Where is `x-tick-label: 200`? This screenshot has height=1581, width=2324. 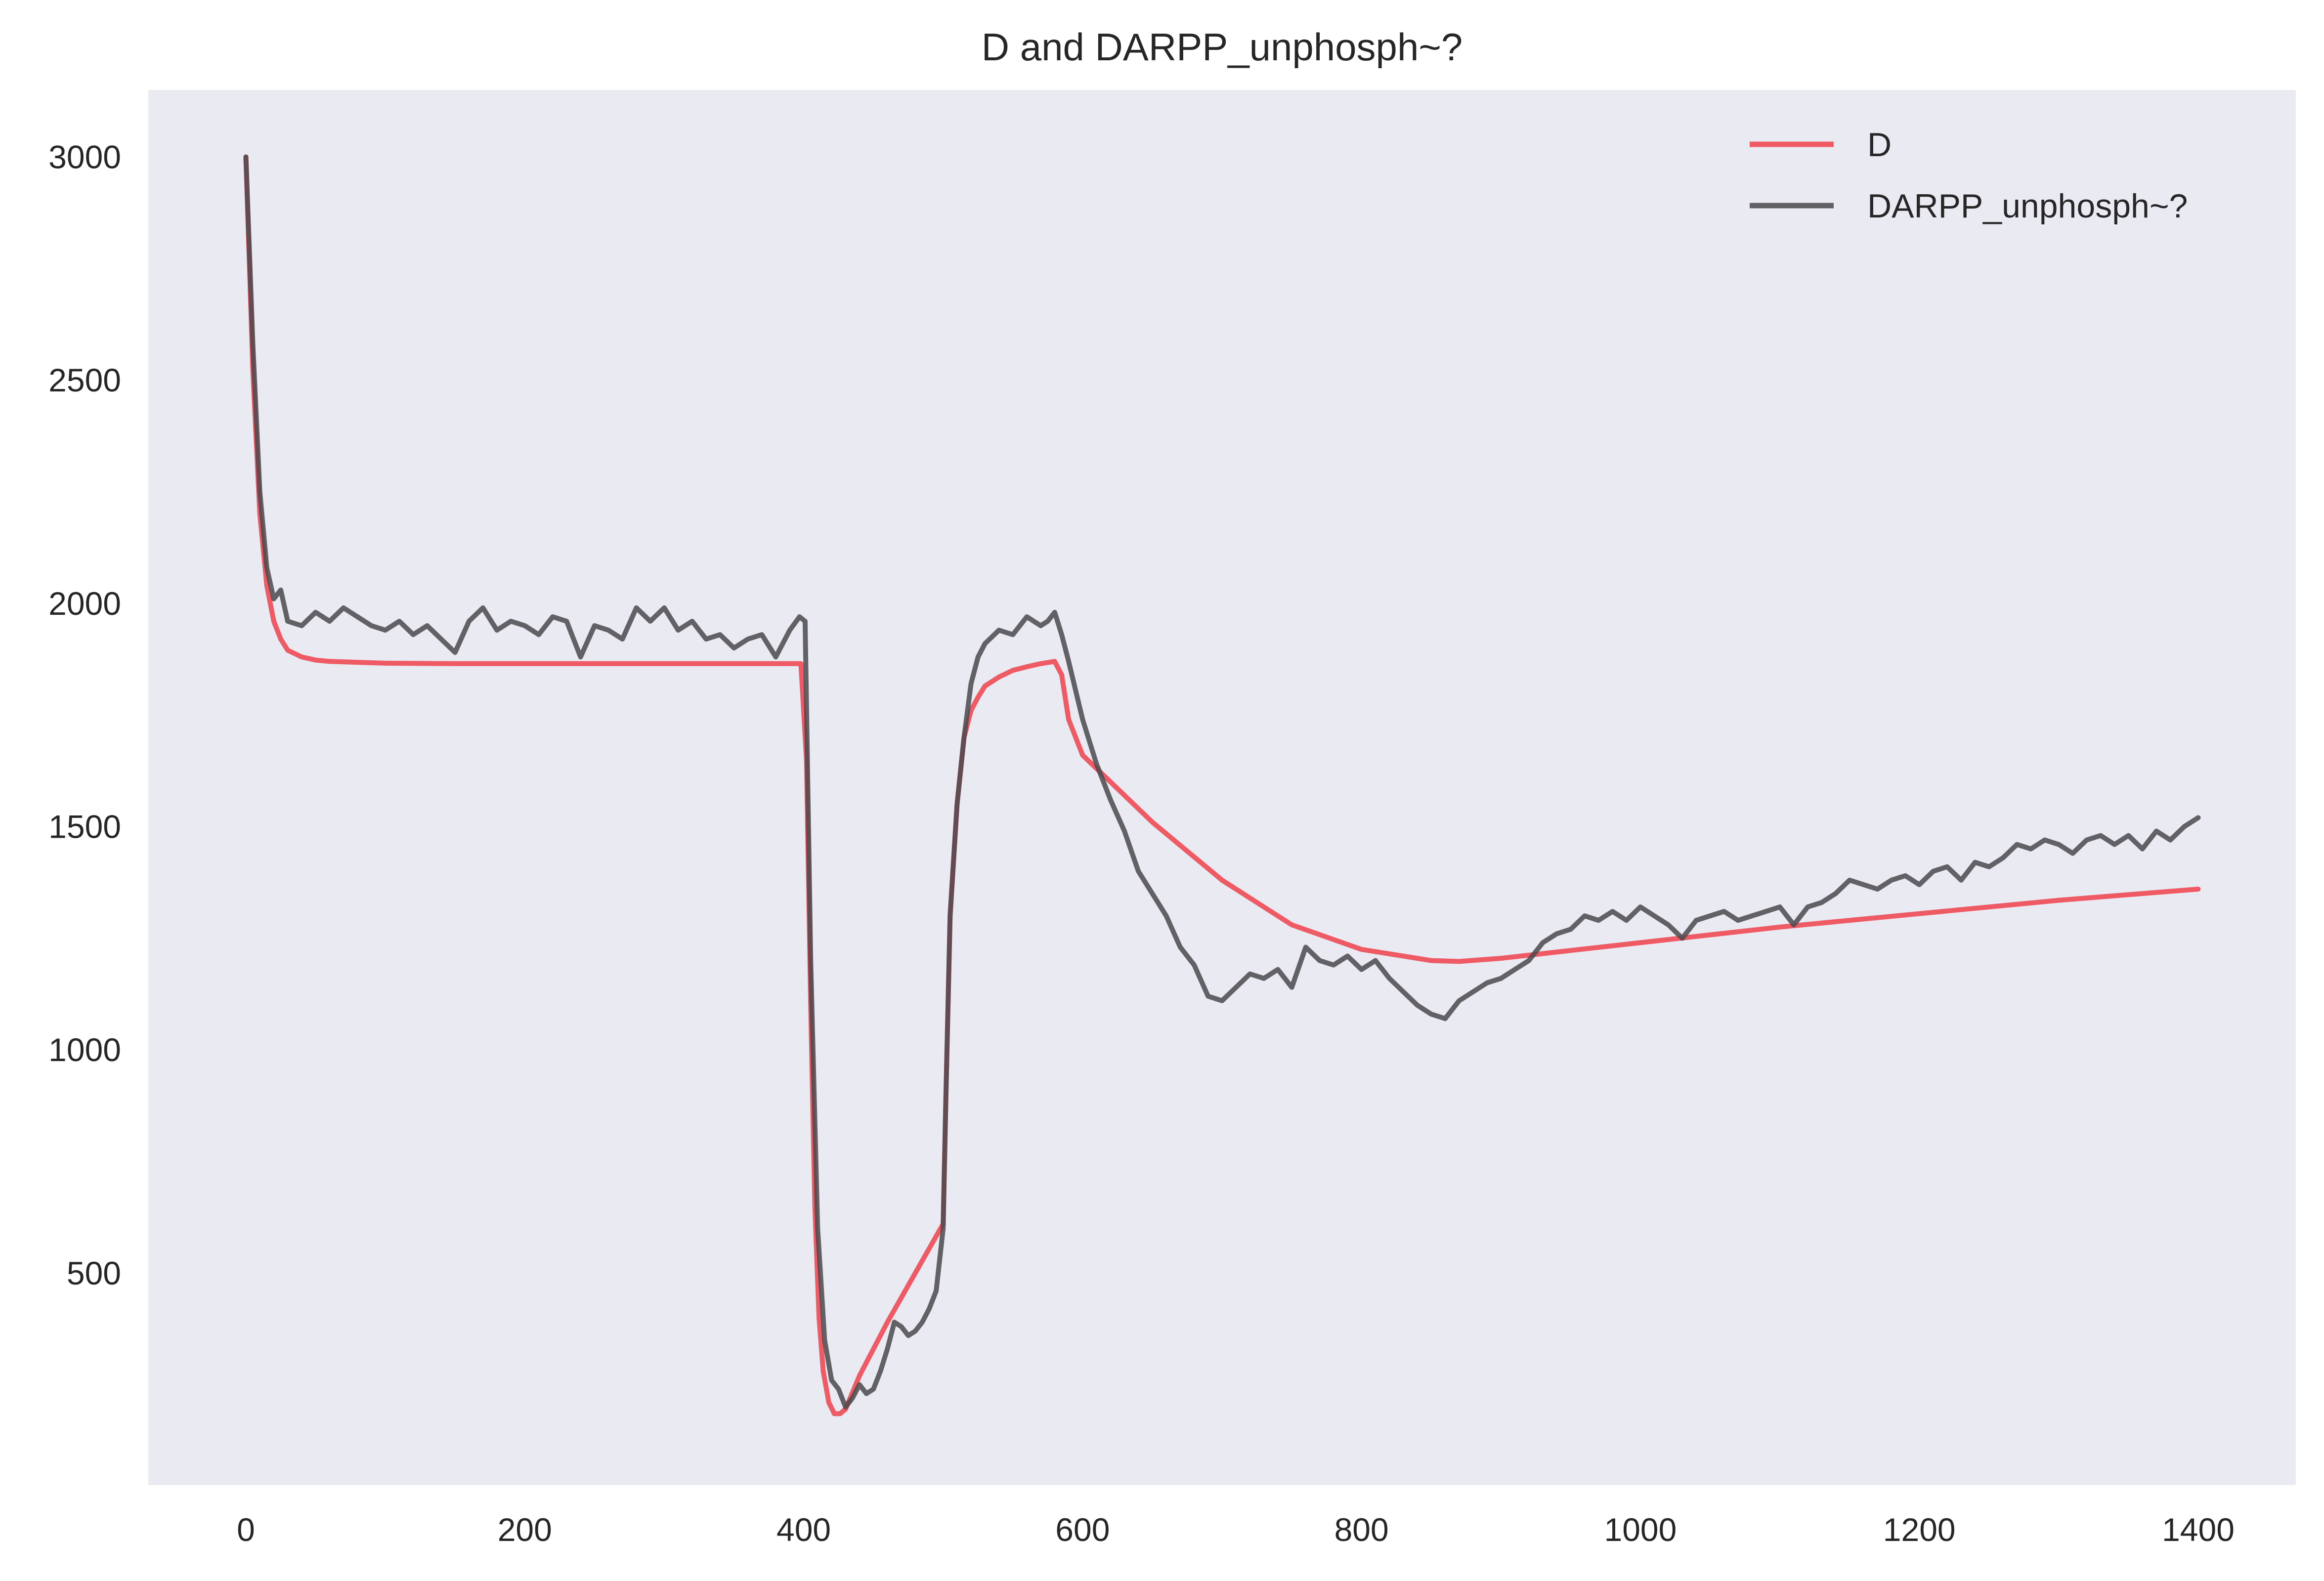 x-tick-label: 200 is located at coordinates (525, 1529).